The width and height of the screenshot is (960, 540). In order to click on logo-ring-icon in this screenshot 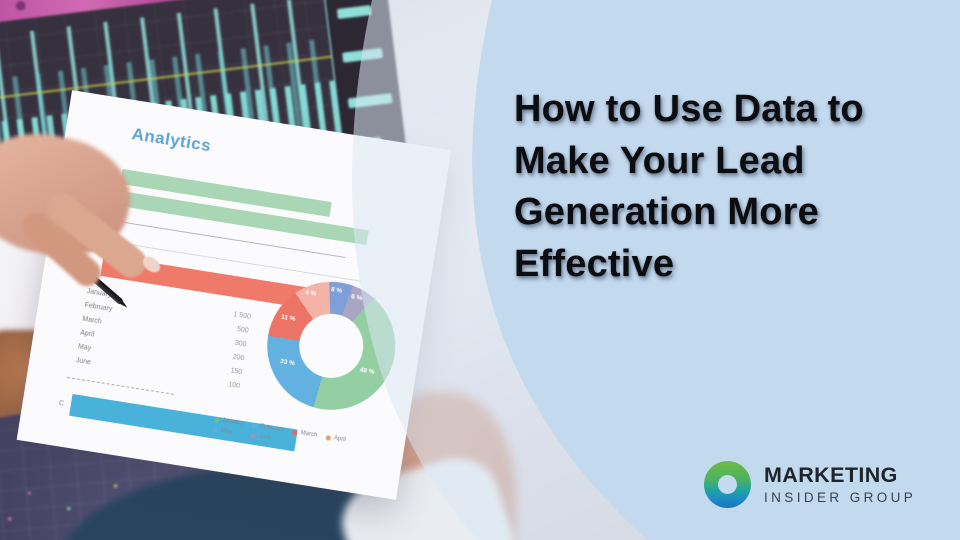, I will do `click(727, 484)`.